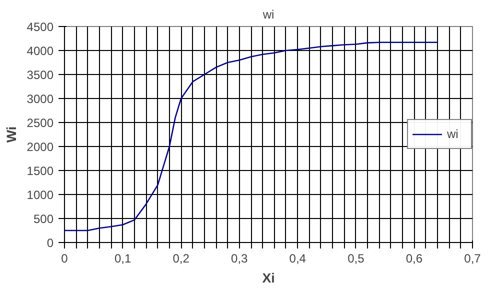 This screenshot has height=288, width=492. What do you see at coordinates (356, 259) in the screenshot?
I see `x-tick-label: 0,5` at bounding box center [356, 259].